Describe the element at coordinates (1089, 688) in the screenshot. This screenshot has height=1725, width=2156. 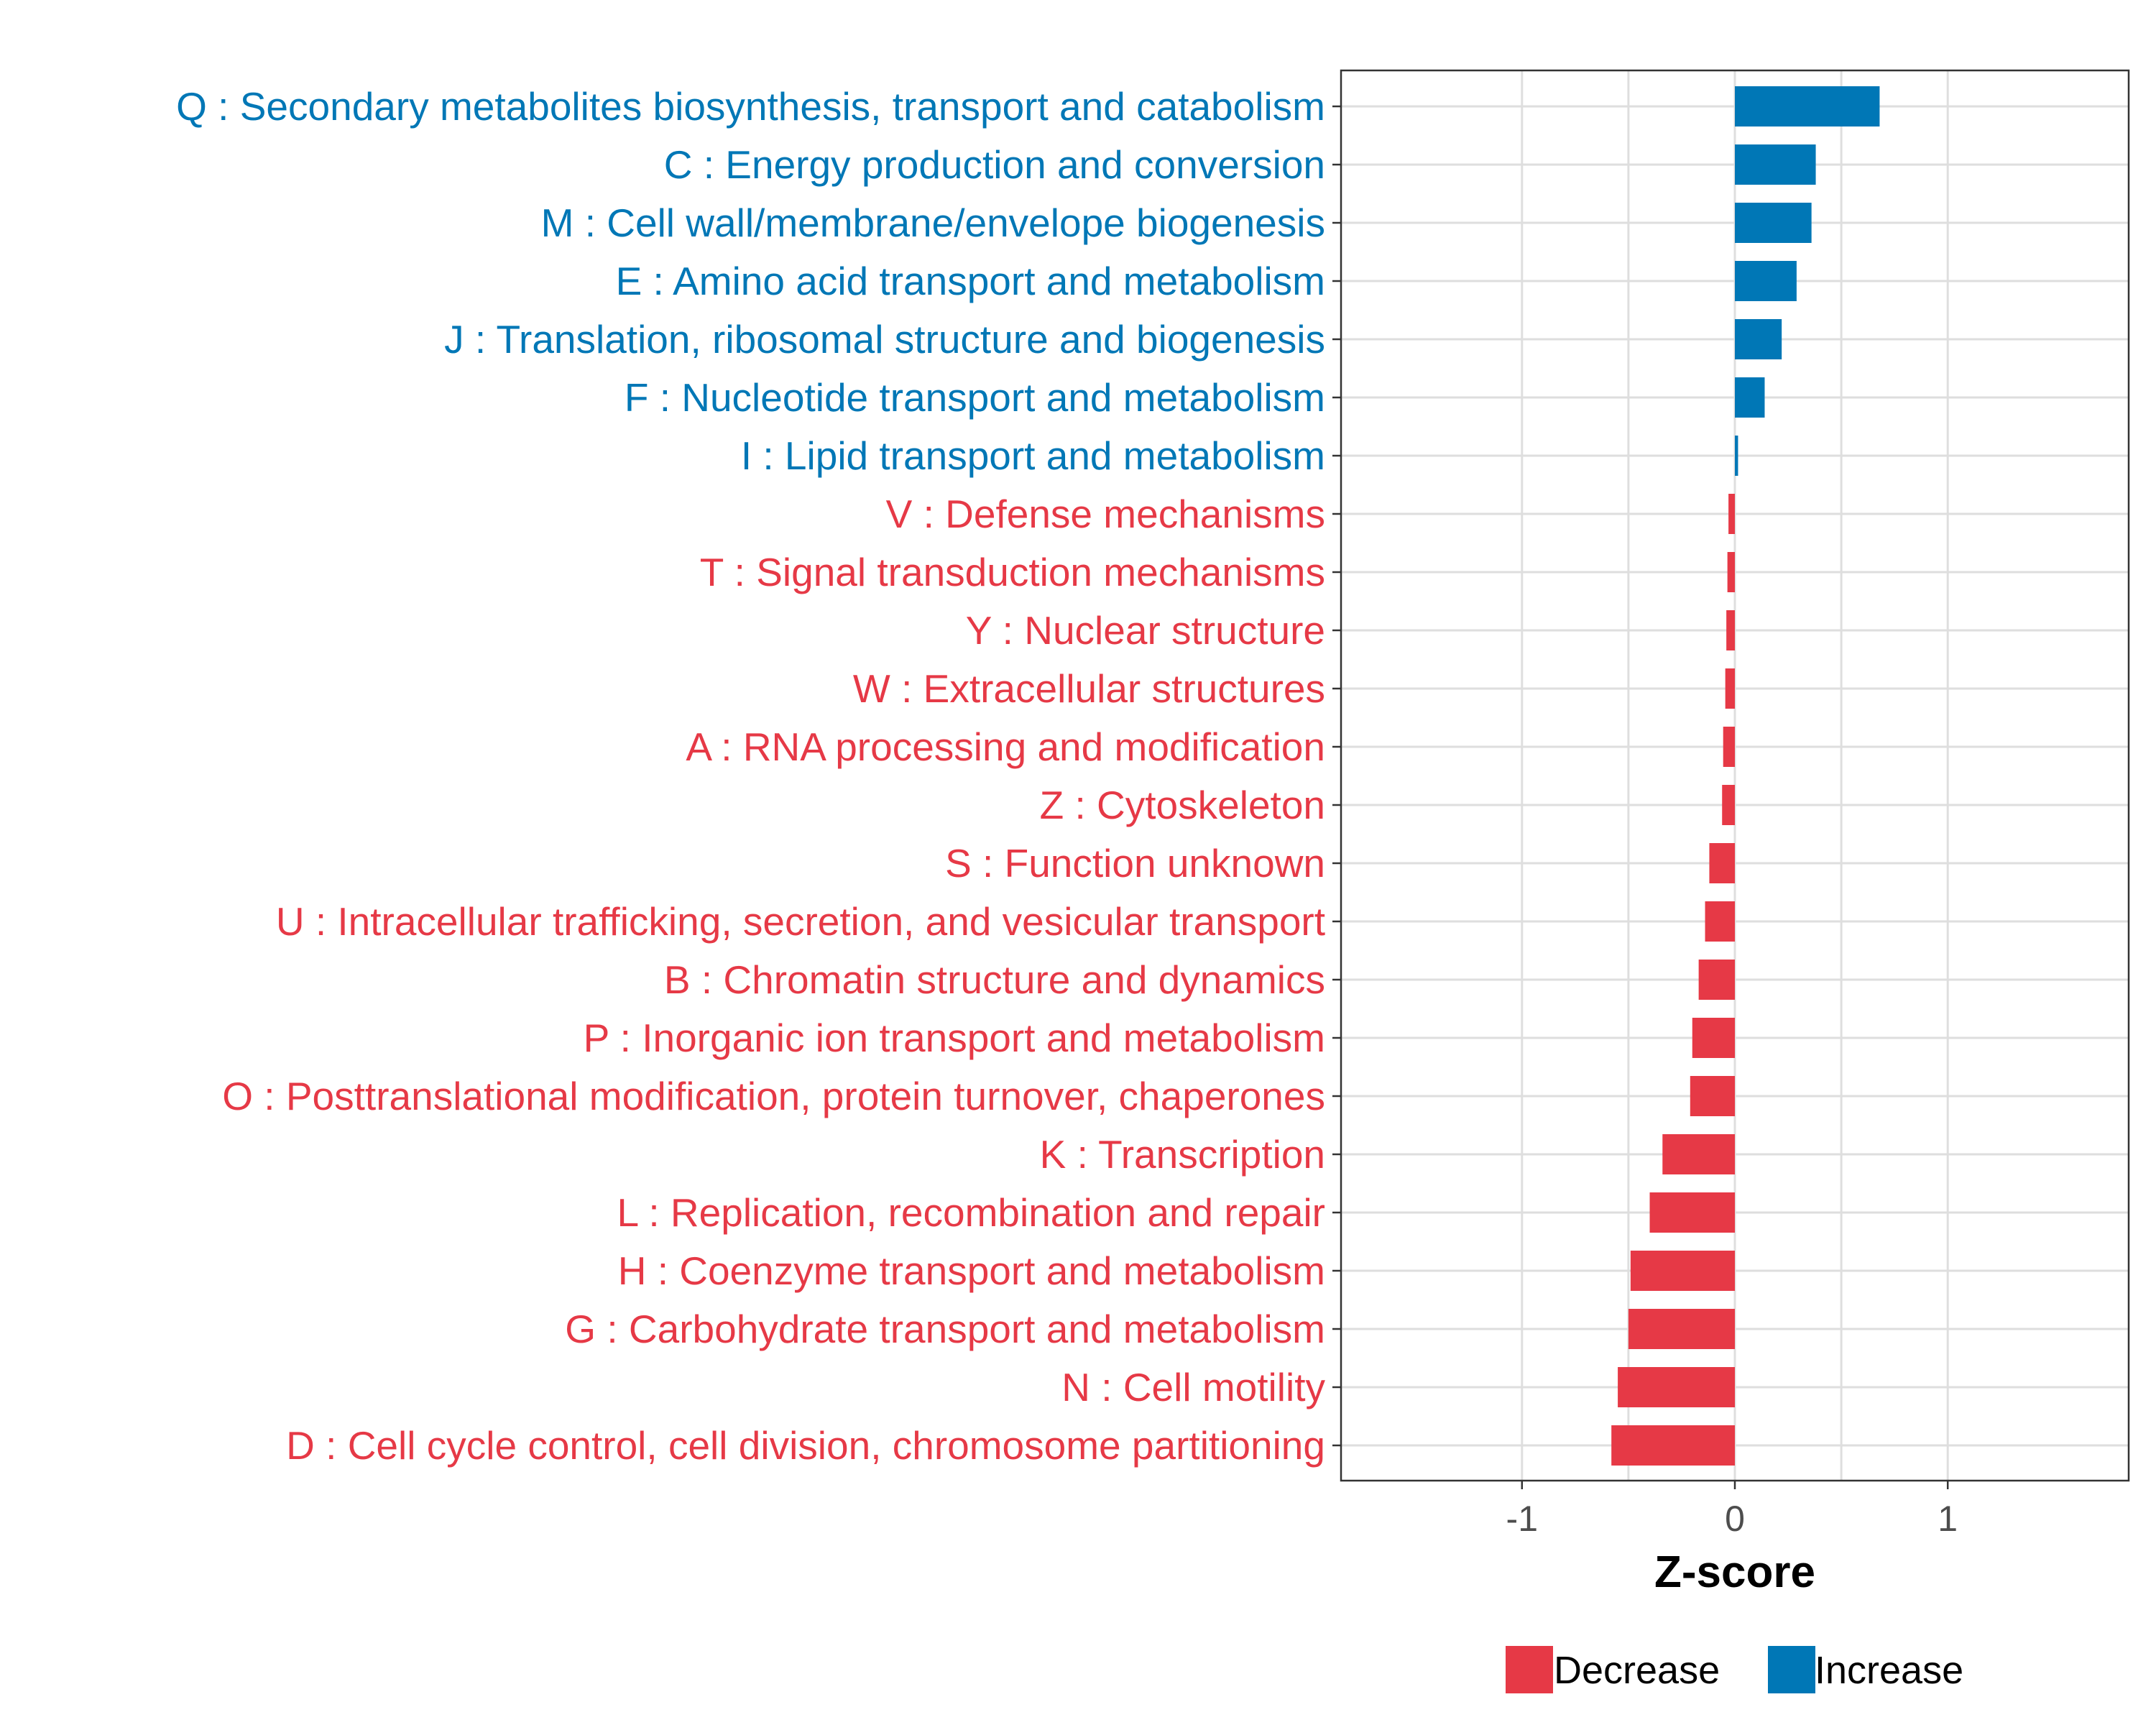
I see `category-label: W : Extracellular structures` at that location.